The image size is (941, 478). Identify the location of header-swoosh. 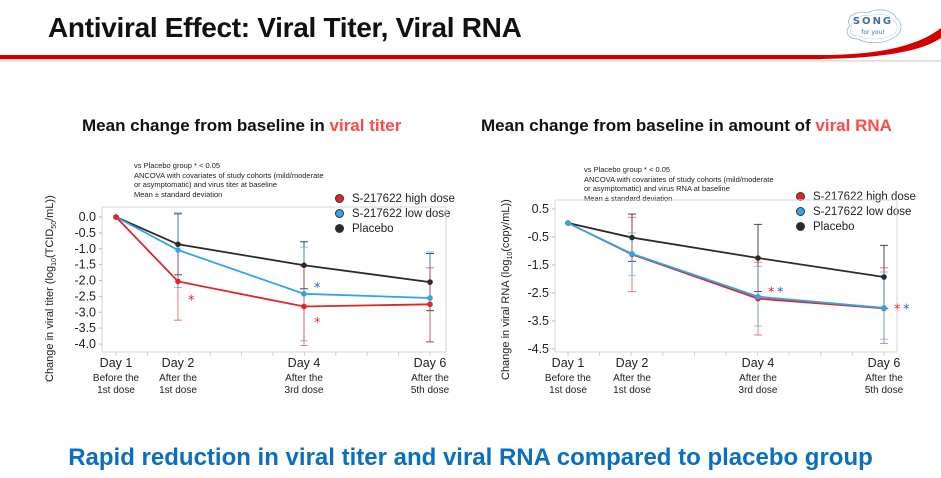
(881, 44).